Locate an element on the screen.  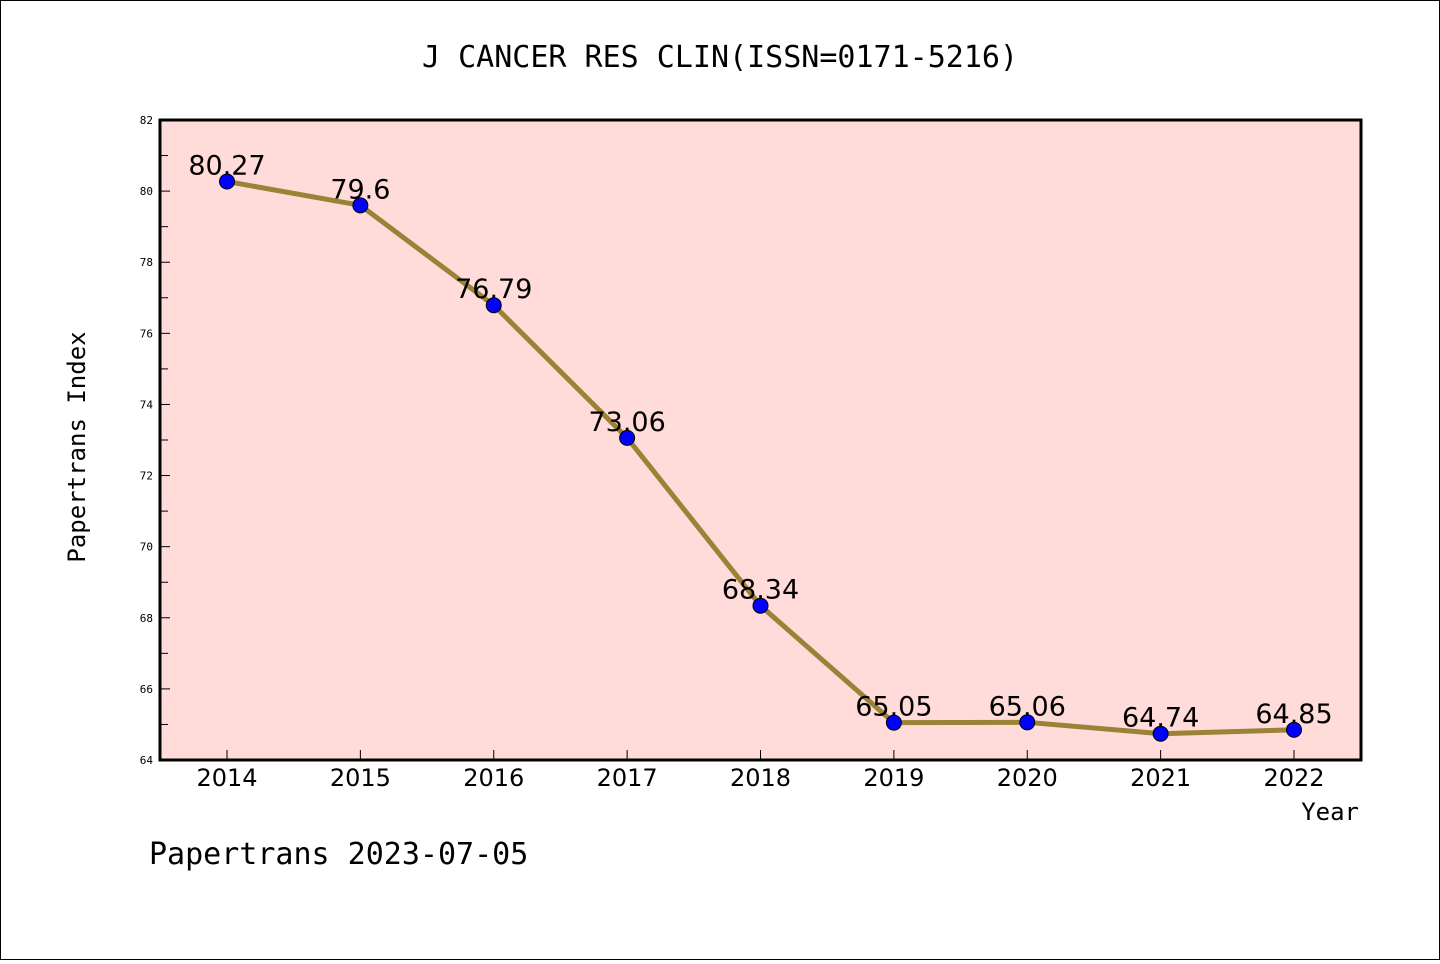
y-tick-label: 68 is located at coordinates (146, 618).